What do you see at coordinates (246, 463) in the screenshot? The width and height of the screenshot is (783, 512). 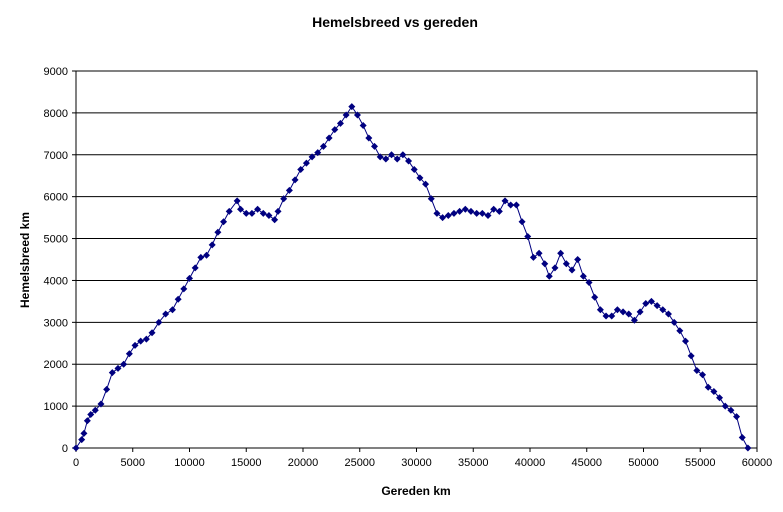 I see `x-tick-label: 15000` at bounding box center [246, 463].